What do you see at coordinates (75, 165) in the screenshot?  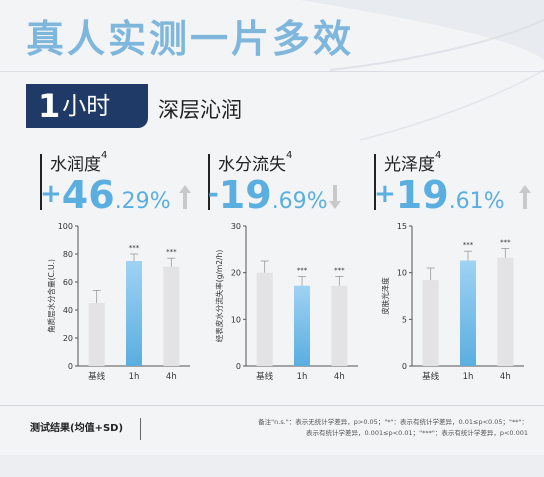 I see `metric-title-text: 水润度` at bounding box center [75, 165].